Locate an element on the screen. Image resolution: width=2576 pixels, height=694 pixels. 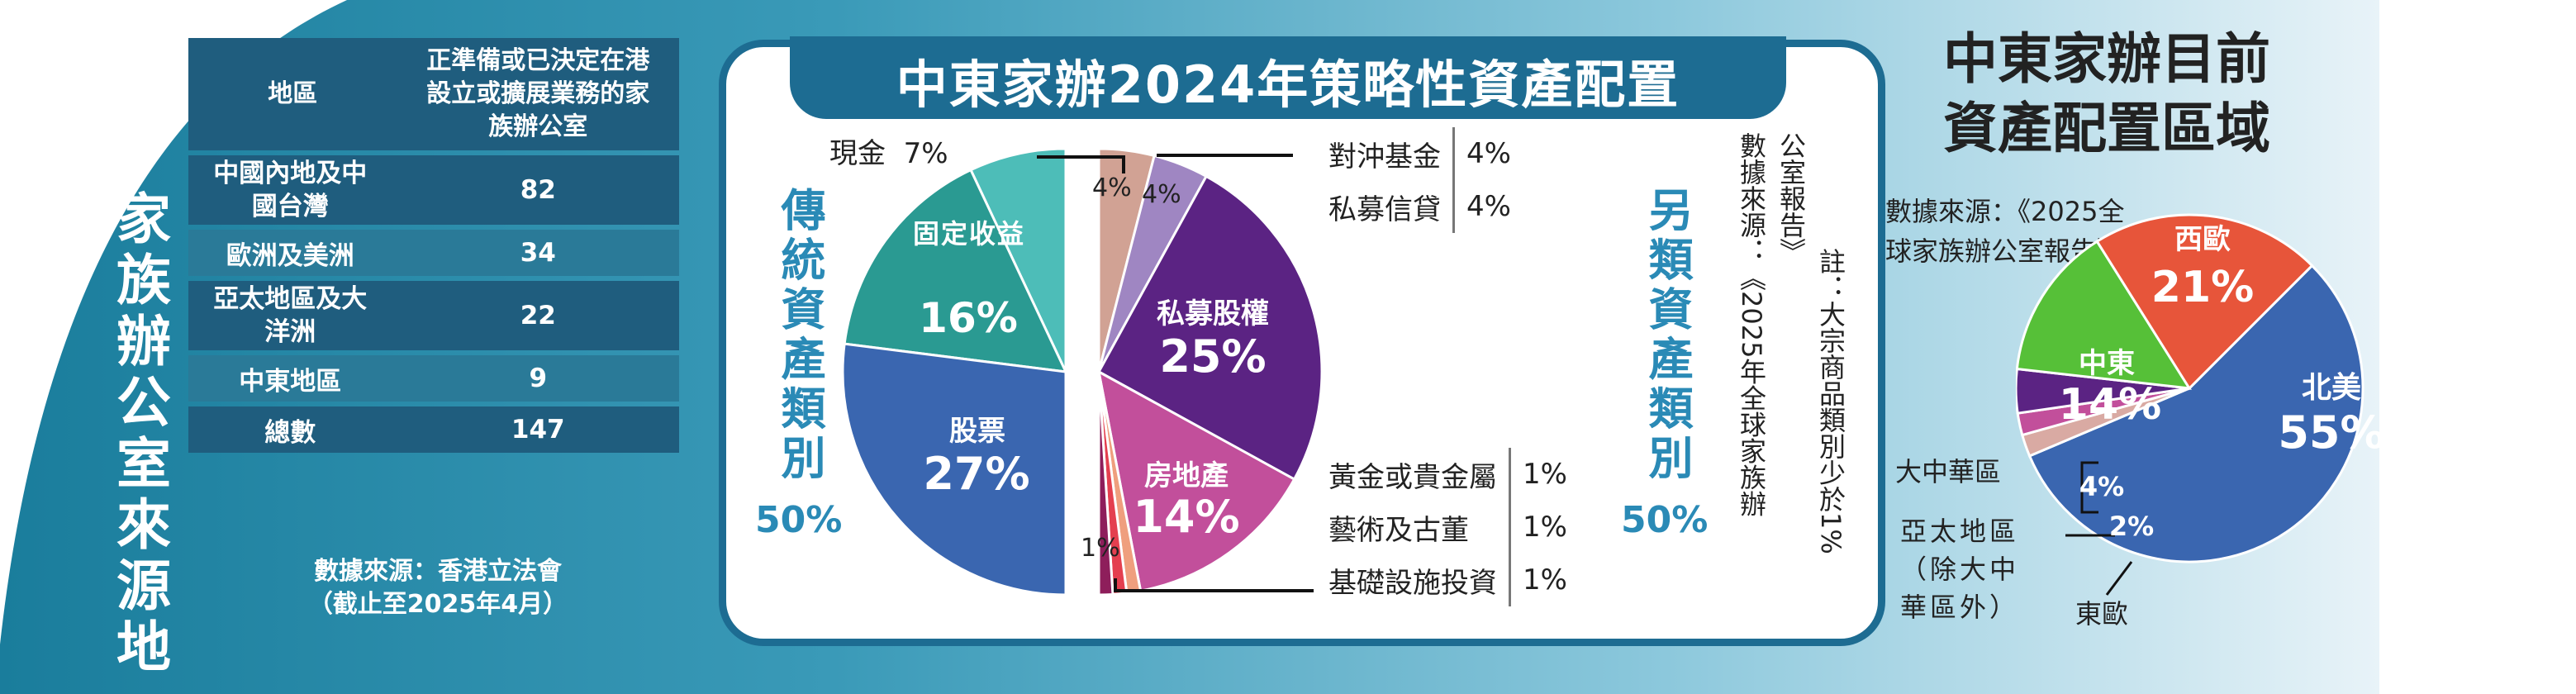
cash-name: 現金 is located at coordinates (858, 153).